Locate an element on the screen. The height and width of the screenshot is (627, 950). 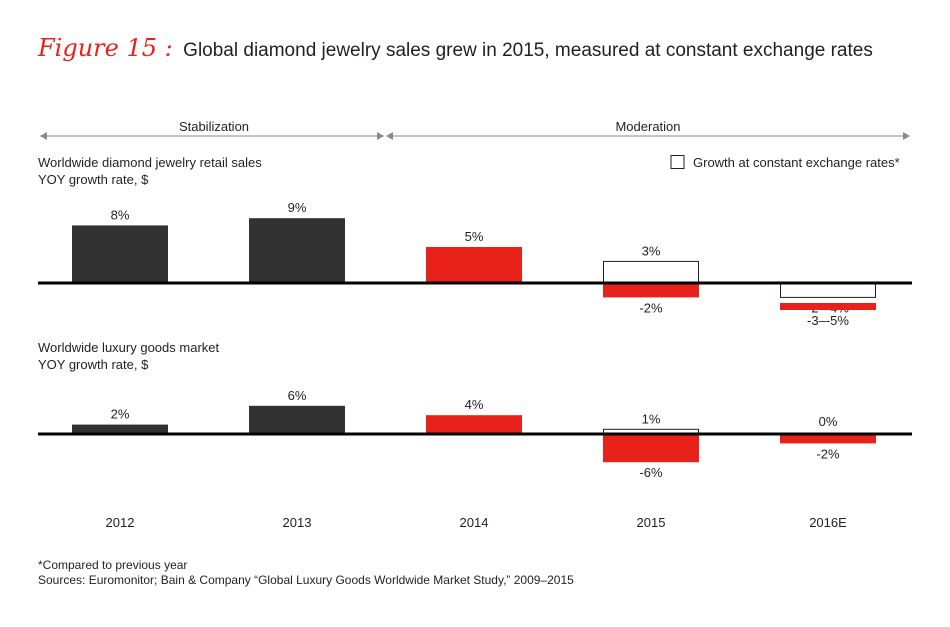
bar-label-2015: -2% is located at coordinates (651, 307).